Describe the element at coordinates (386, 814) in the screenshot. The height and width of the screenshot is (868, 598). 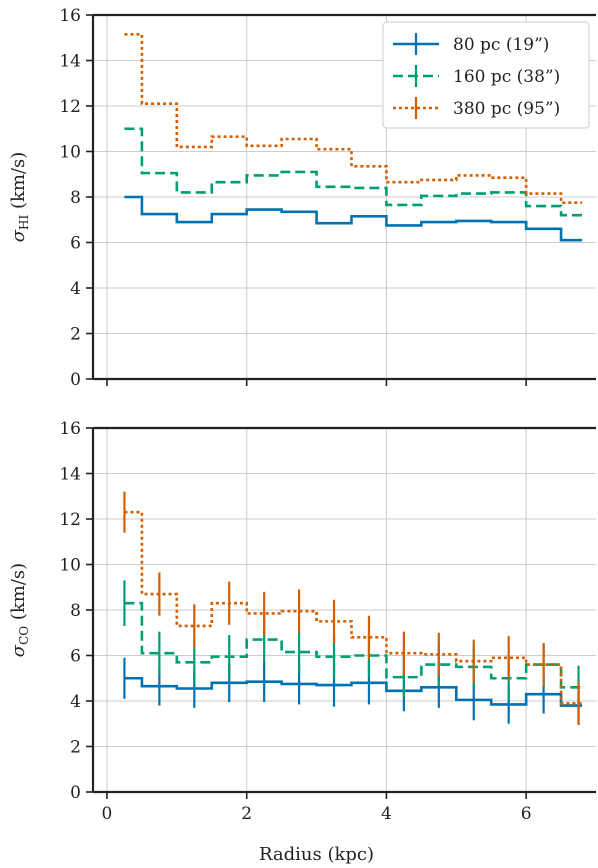
I see `x-tick-label: 4` at that location.